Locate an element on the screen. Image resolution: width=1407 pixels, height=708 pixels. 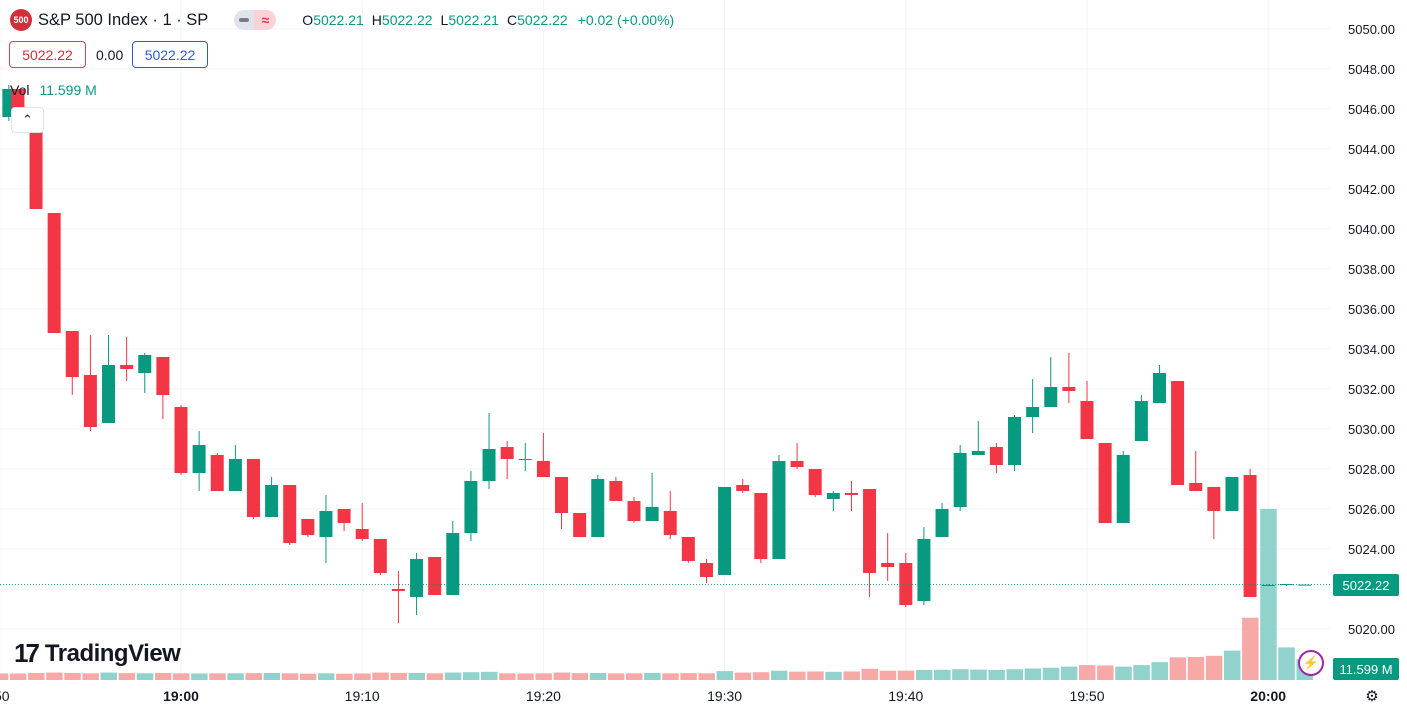
time-tick-label: 19:40 is located at coordinates (905, 696).